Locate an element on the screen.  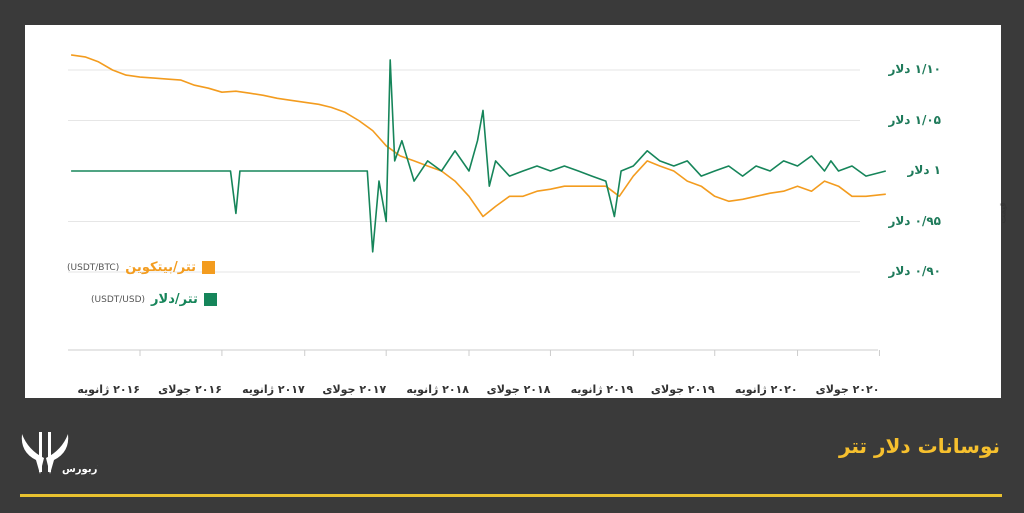
x-tick-label: ۲۰۱۹ جولای is located at coordinates (682, 389).